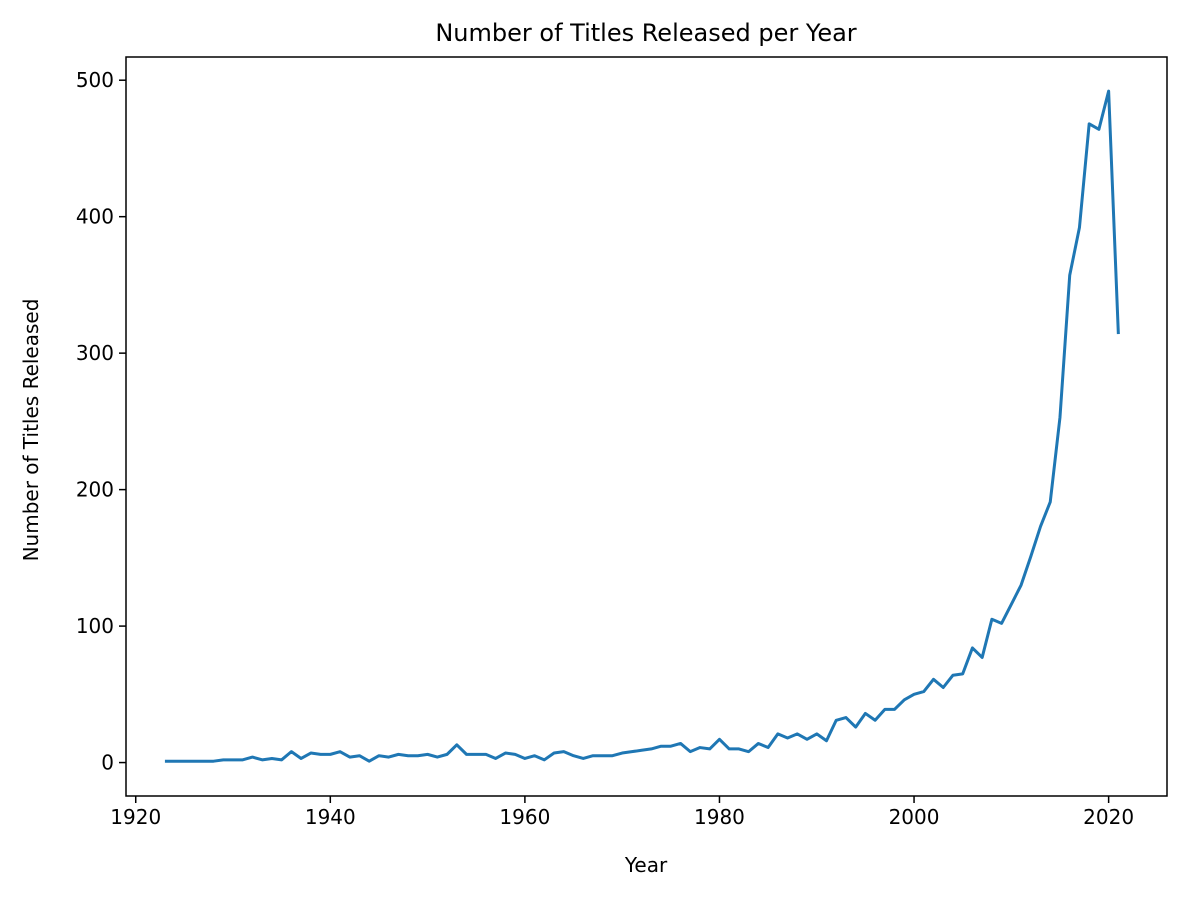 This screenshot has height=898, width=1186. I want to click on x-tick-label: 1980, so click(719, 817).